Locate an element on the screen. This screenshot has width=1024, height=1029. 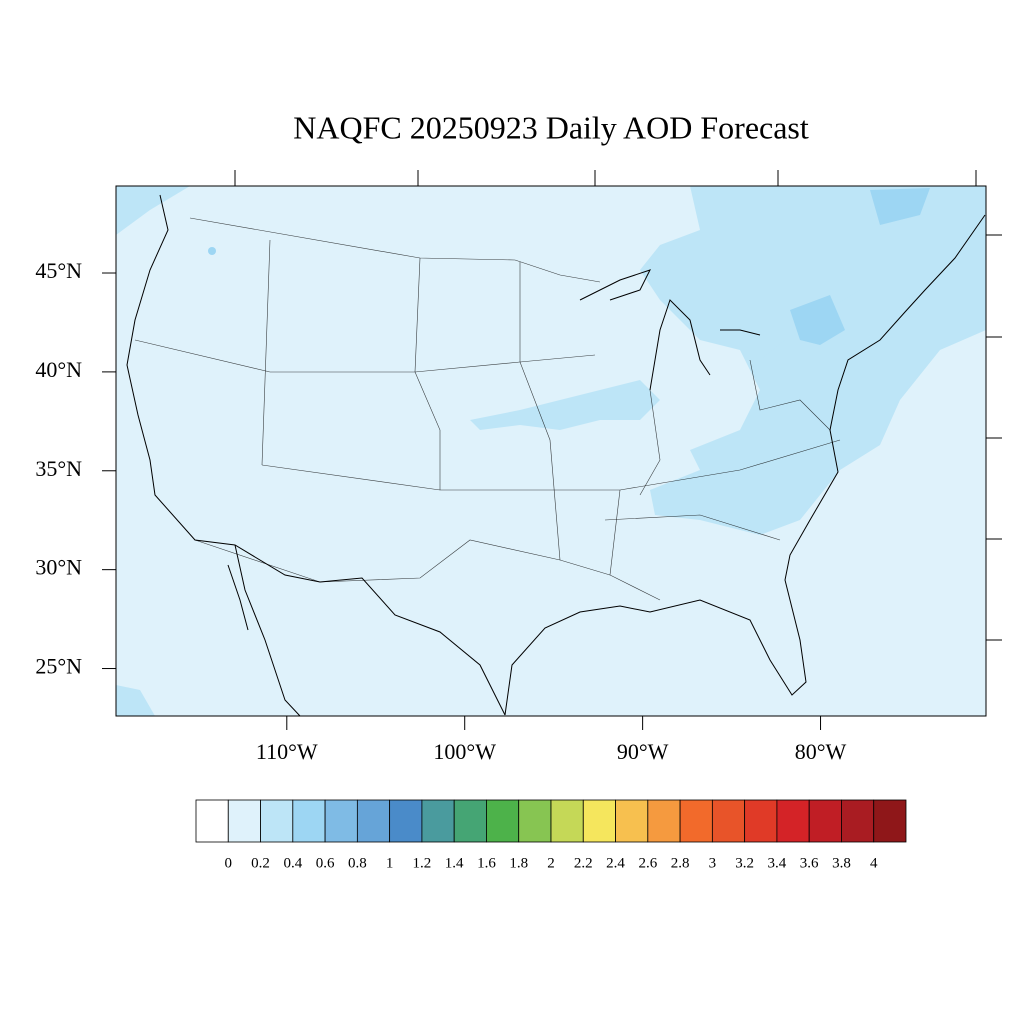
colorbar-label: 2 is located at coordinates (551, 863).